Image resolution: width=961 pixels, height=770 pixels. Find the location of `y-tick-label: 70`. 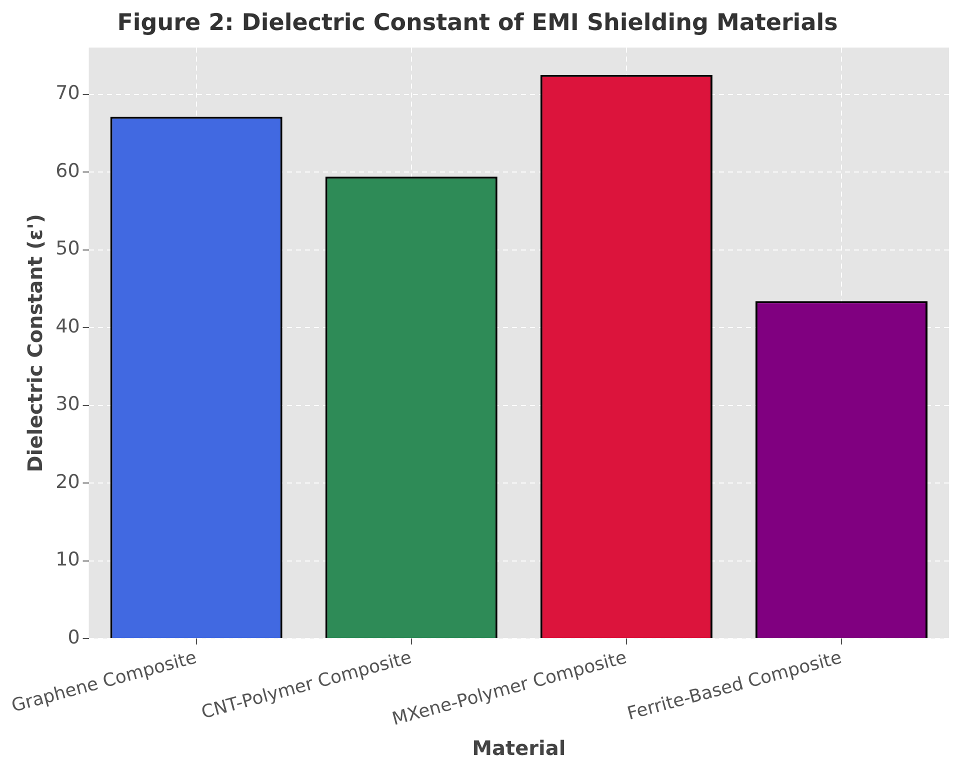

y-tick-label: 70 is located at coordinates (68, 93).